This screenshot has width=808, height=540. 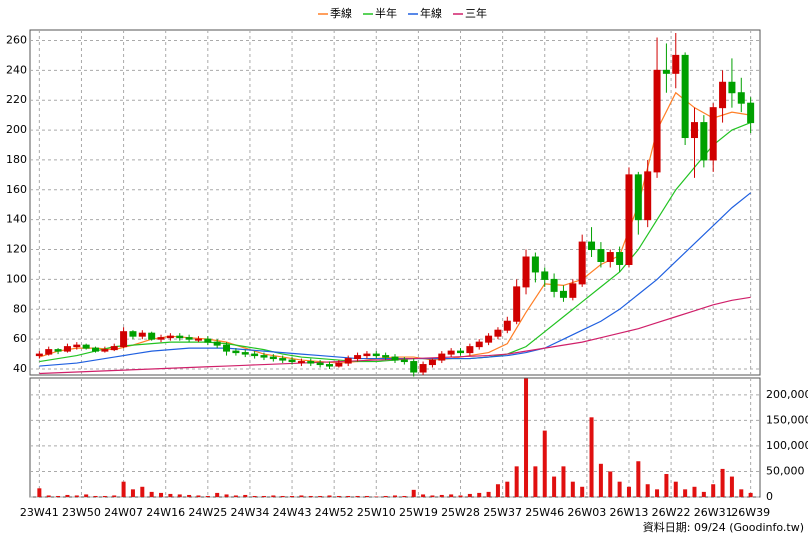 I want to click on y-tick-label: 220, so click(x=16, y=99).